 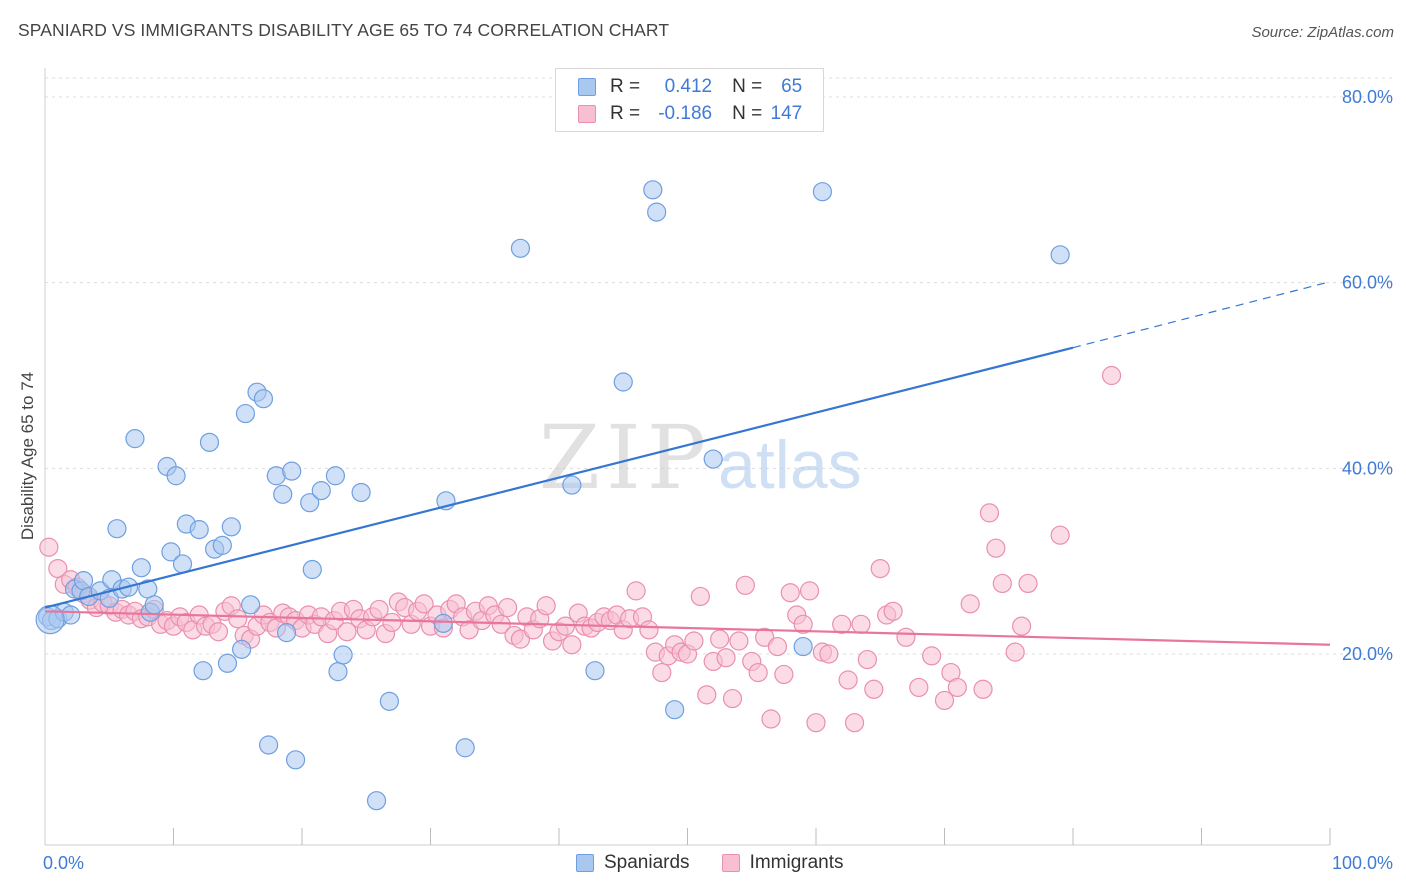 I want to click on legend-n-value: 147, so click(x=786, y=113).